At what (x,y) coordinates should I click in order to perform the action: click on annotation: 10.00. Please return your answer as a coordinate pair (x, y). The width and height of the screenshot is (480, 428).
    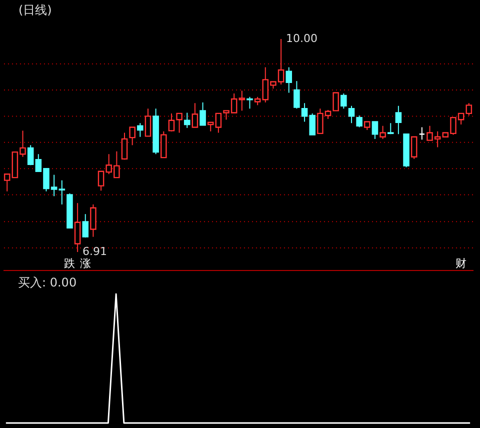
    Looking at the image, I should click on (302, 38).